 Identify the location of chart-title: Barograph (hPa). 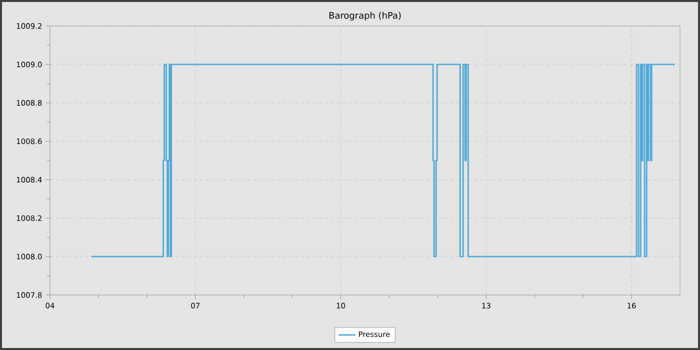
(365, 16).